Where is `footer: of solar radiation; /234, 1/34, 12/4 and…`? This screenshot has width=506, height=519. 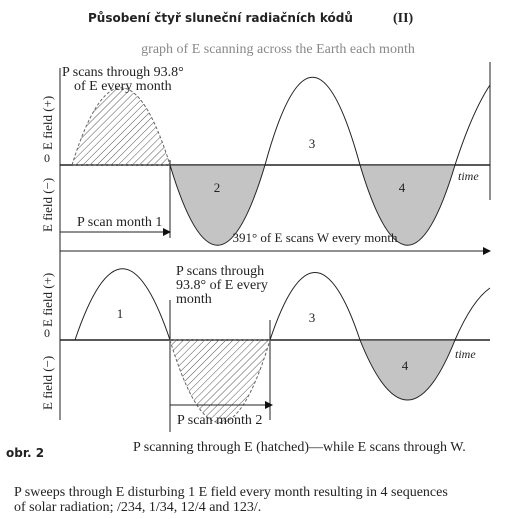
footer: of solar radiation; /234, 1/34, 12/4 and… is located at coordinates (137, 507).